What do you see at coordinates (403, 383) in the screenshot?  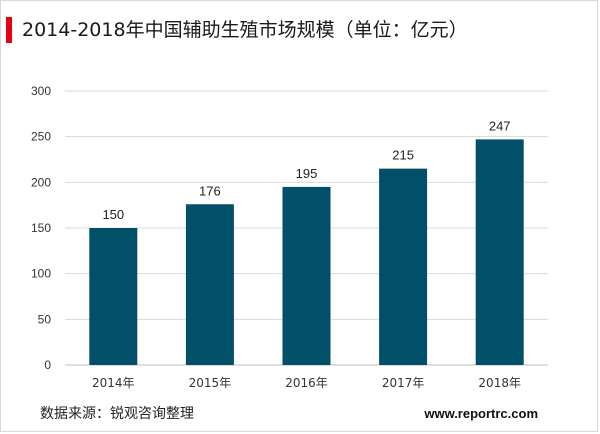 I see `x-tick-label: 2017年` at bounding box center [403, 383].